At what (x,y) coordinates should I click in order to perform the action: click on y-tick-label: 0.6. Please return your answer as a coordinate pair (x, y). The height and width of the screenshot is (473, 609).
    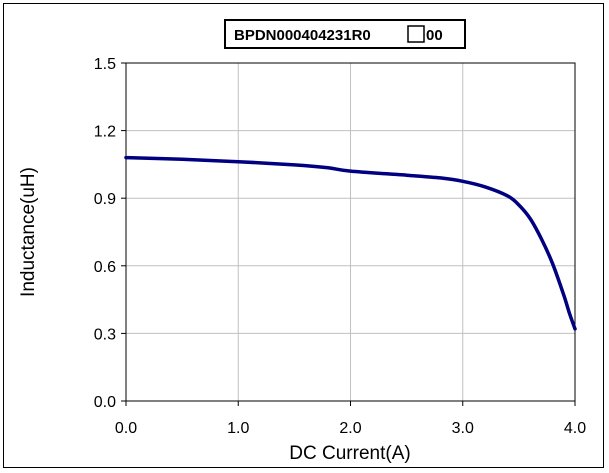
    Looking at the image, I should click on (105, 267).